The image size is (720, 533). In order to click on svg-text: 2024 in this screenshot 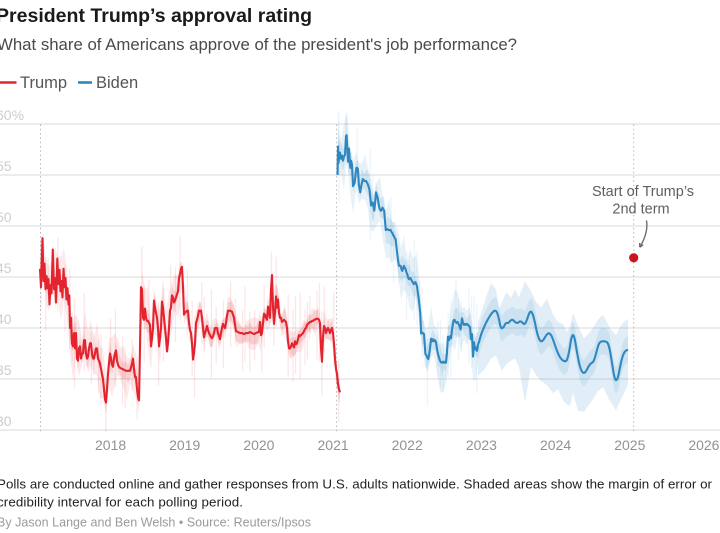, I will do `click(555, 445)`.